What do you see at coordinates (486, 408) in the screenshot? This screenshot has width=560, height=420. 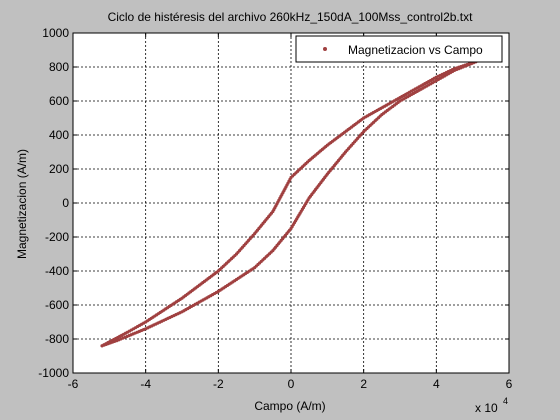 I see `x-multiplier-label: x 10` at bounding box center [486, 408].